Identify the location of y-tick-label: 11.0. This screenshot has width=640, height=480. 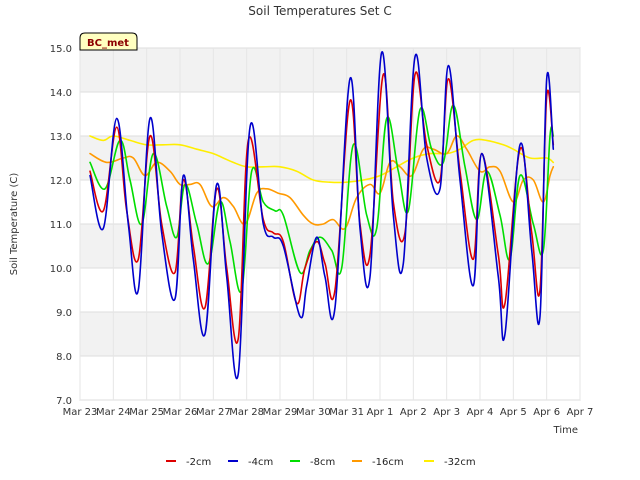
(61, 225).